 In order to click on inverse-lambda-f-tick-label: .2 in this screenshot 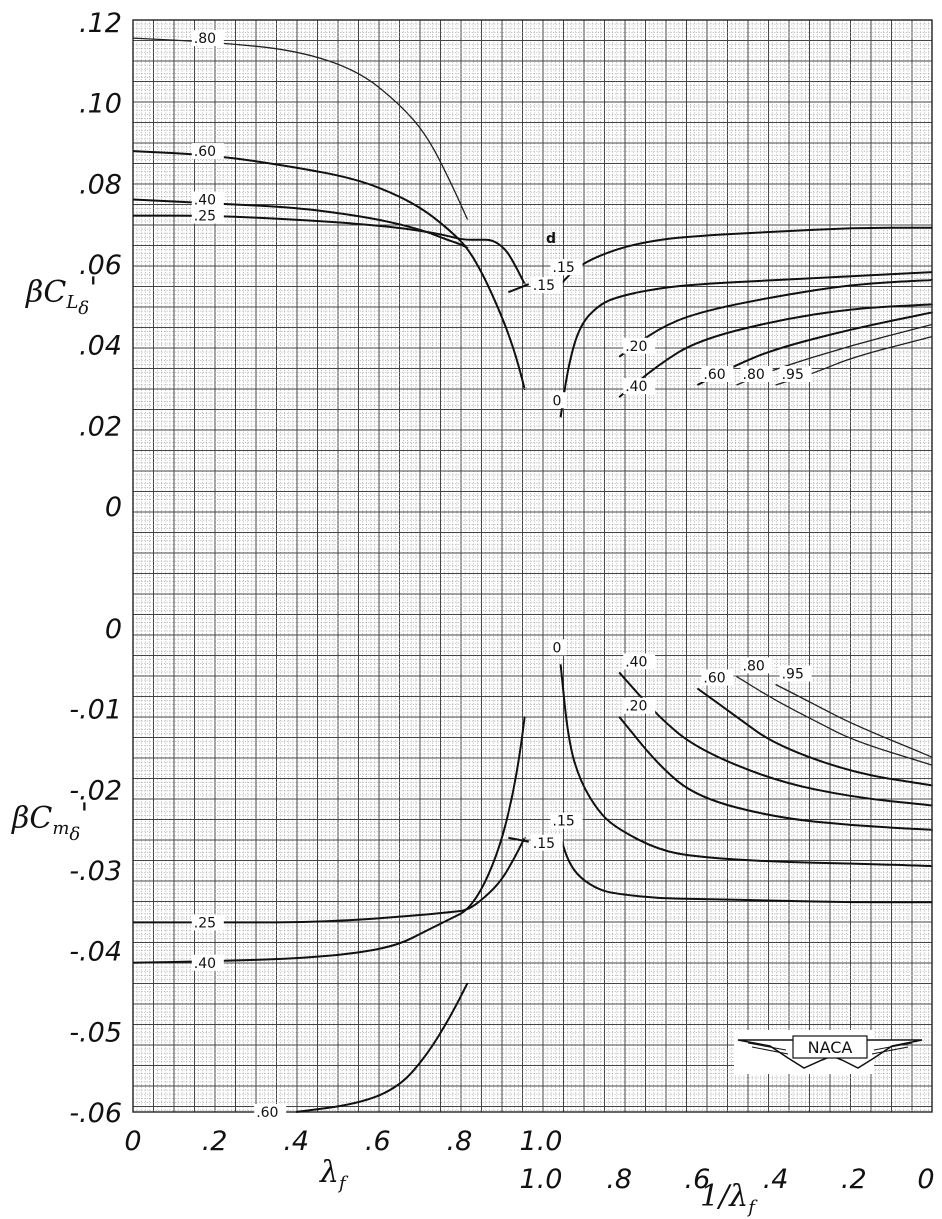, I will do `click(854, 1179)`.